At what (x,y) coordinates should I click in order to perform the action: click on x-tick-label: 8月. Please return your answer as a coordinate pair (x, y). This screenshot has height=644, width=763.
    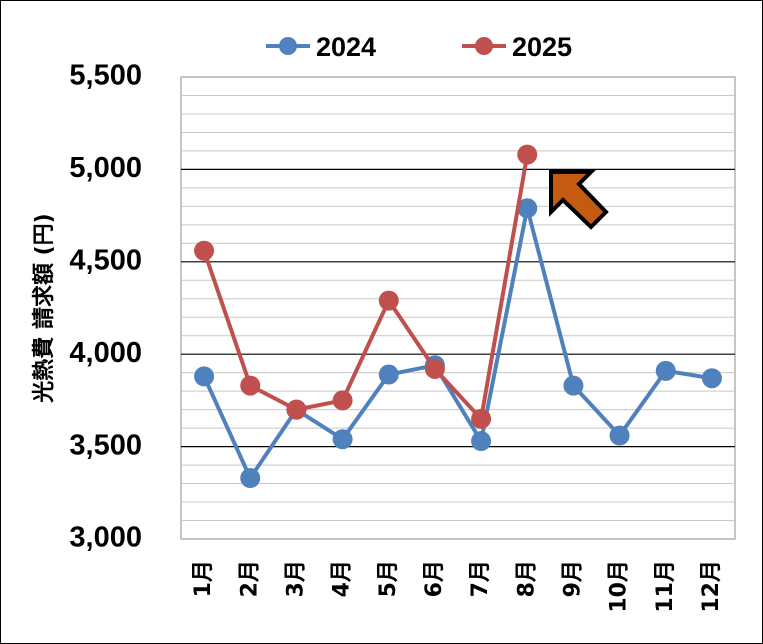
    Looking at the image, I should click on (526, 578).